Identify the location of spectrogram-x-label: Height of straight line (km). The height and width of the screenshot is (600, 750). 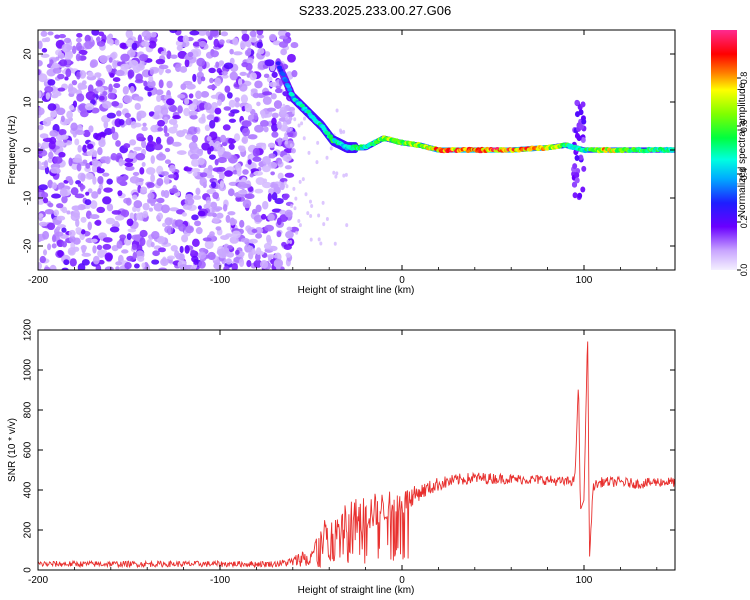
(356, 290).